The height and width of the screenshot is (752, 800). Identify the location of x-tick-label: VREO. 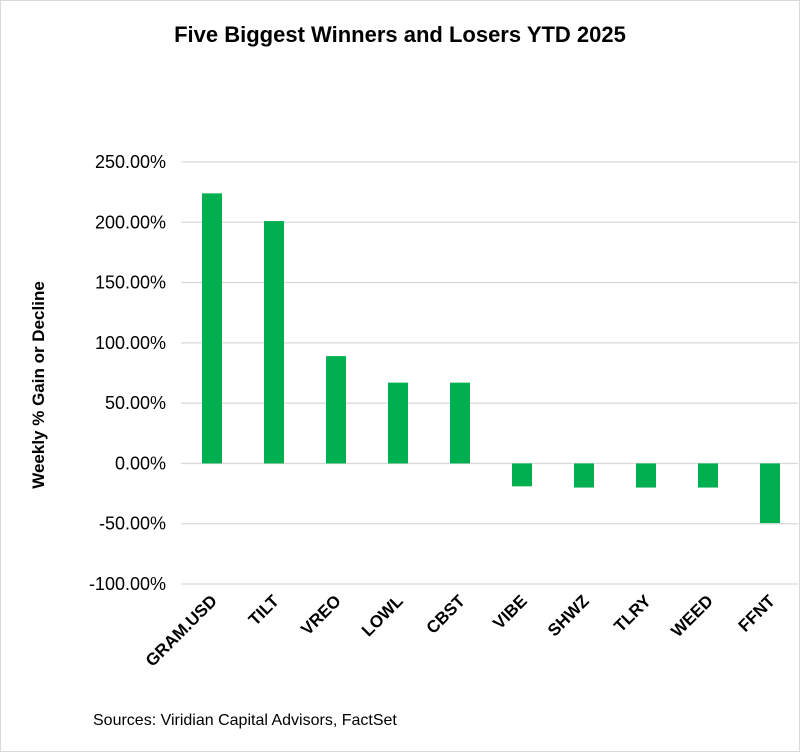
(321, 615).